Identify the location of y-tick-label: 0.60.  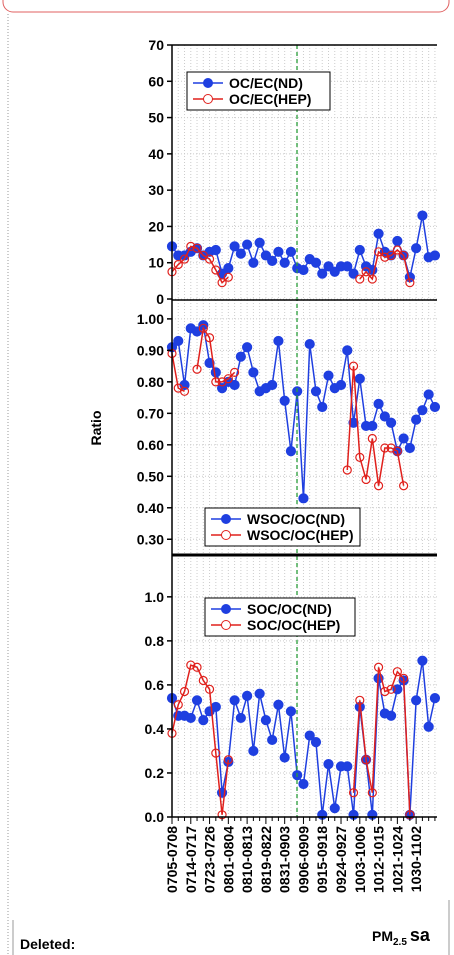
(150, 445).